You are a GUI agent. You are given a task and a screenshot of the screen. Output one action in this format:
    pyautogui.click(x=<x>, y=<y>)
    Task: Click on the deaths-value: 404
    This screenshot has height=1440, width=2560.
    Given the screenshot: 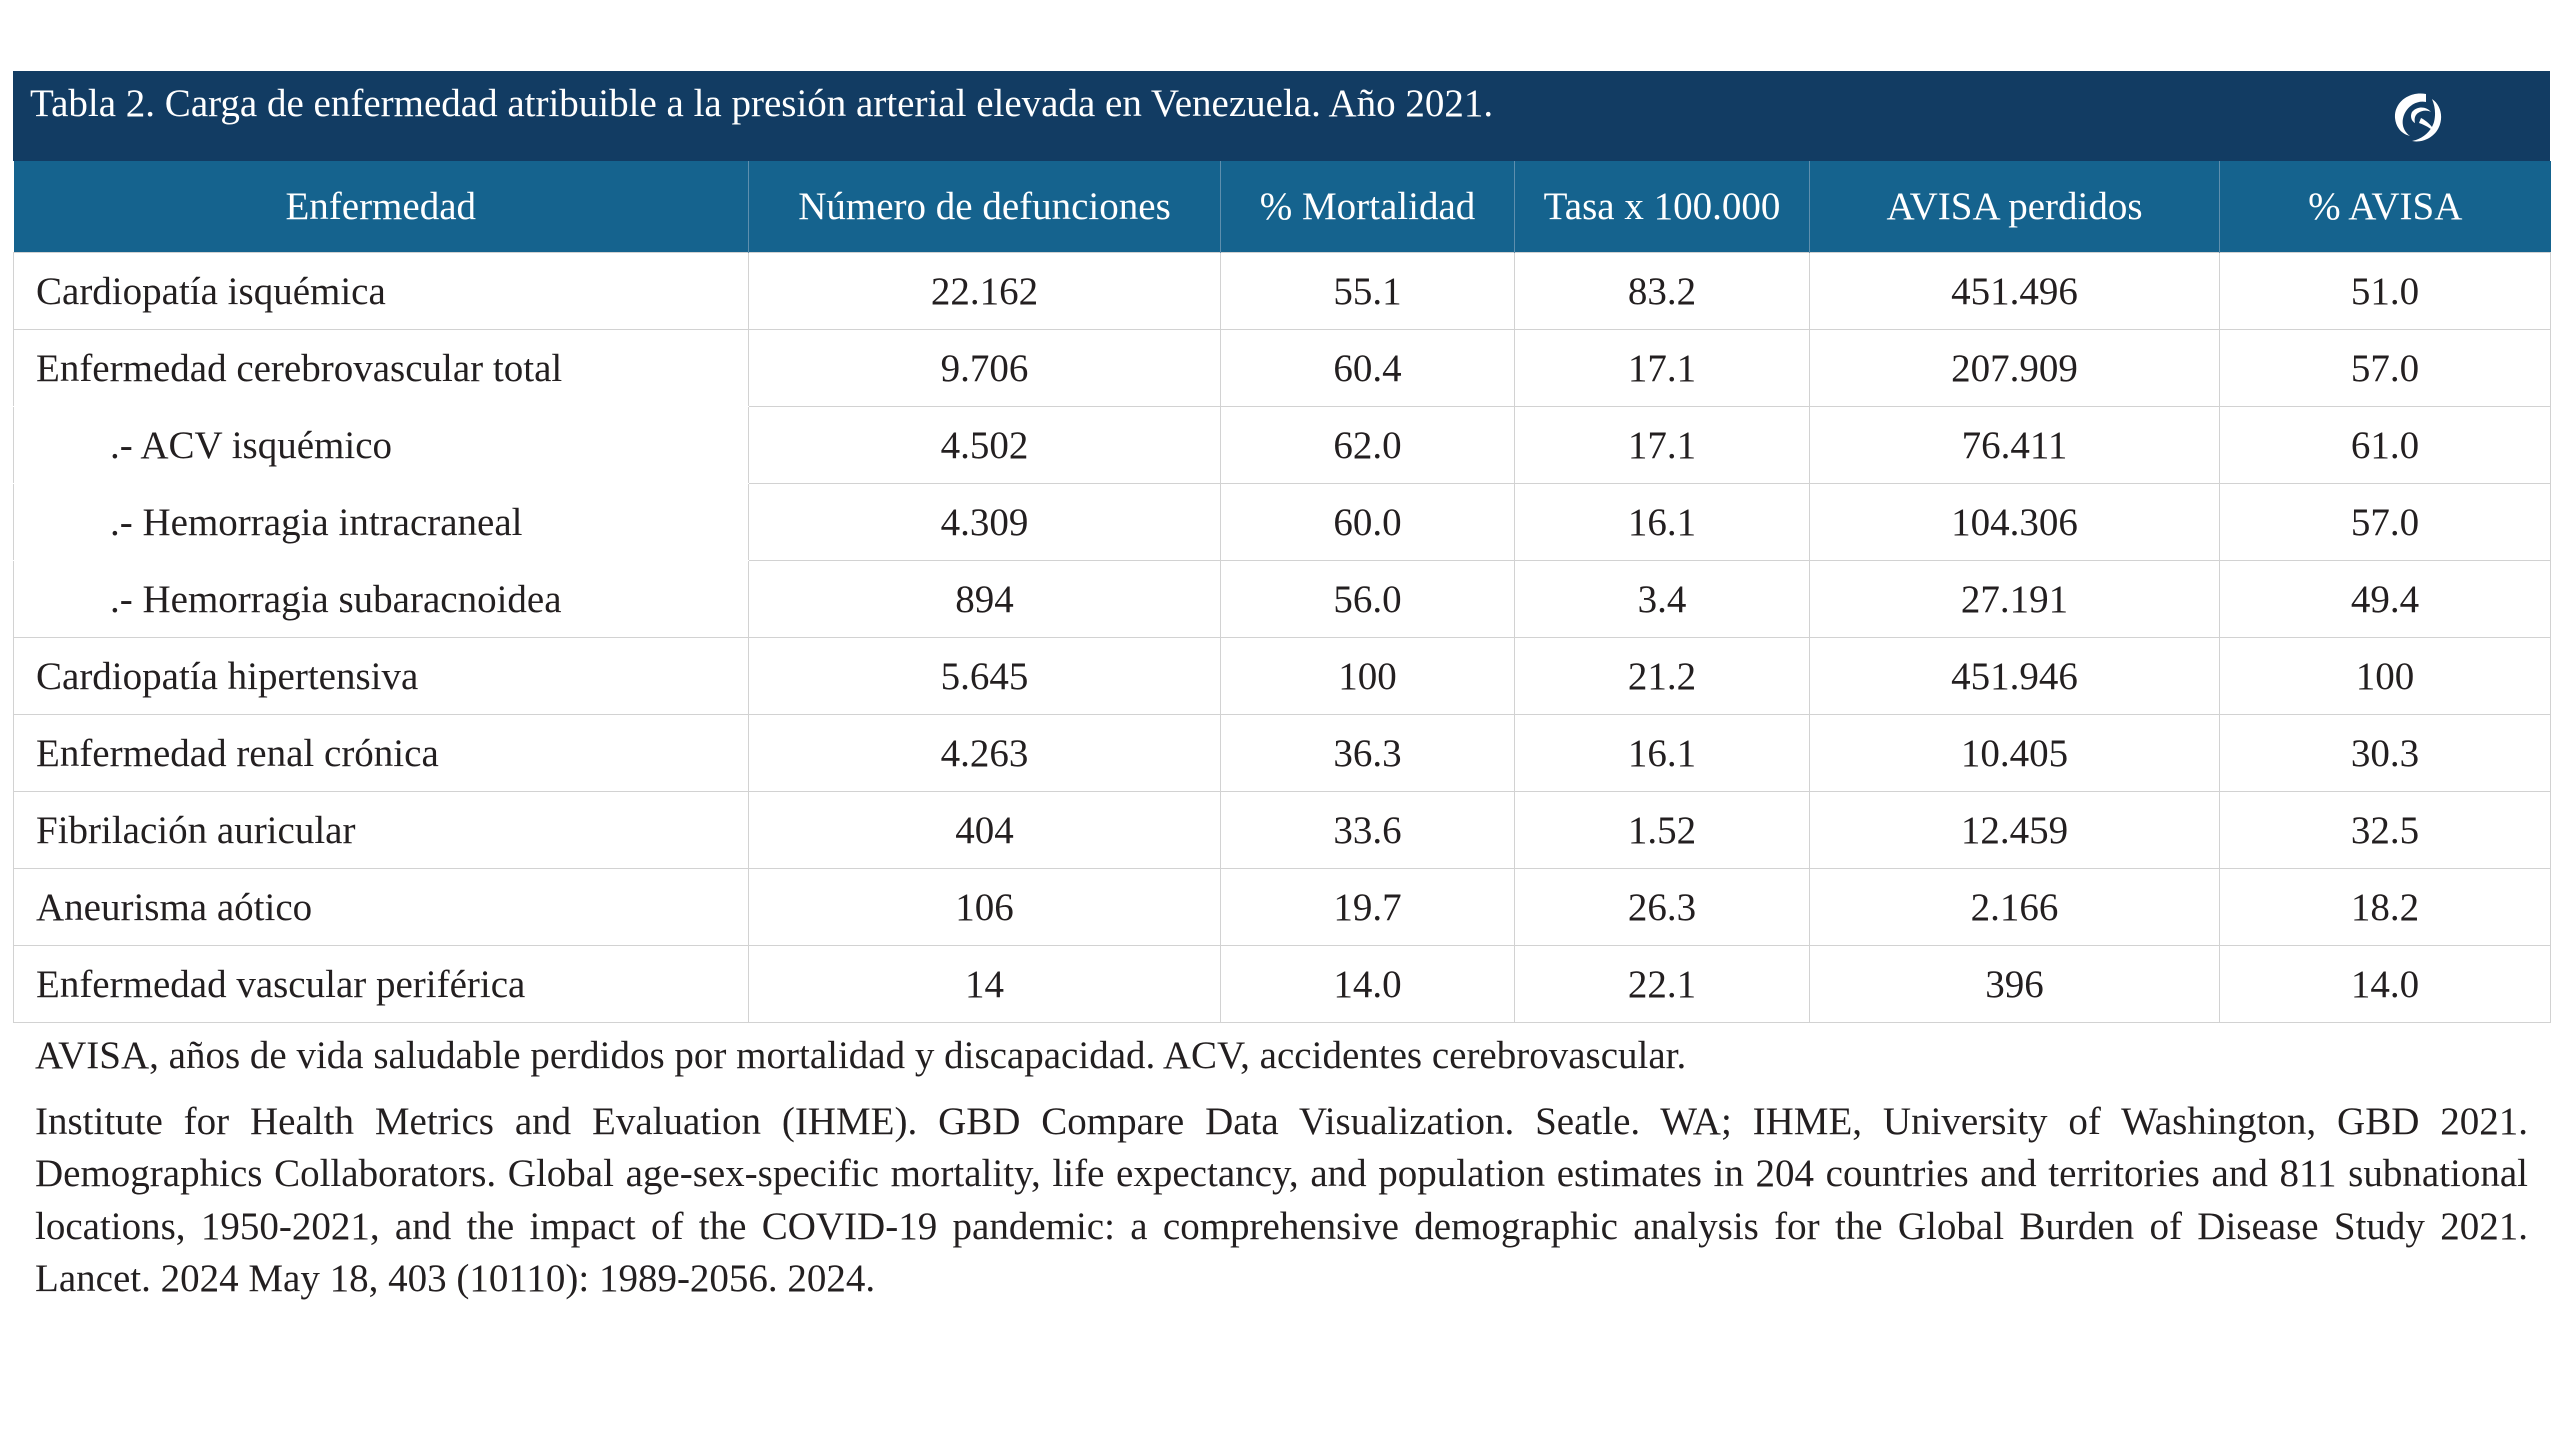 What is the action you would take?
    pyautogui.click(x=984, y=830)
    